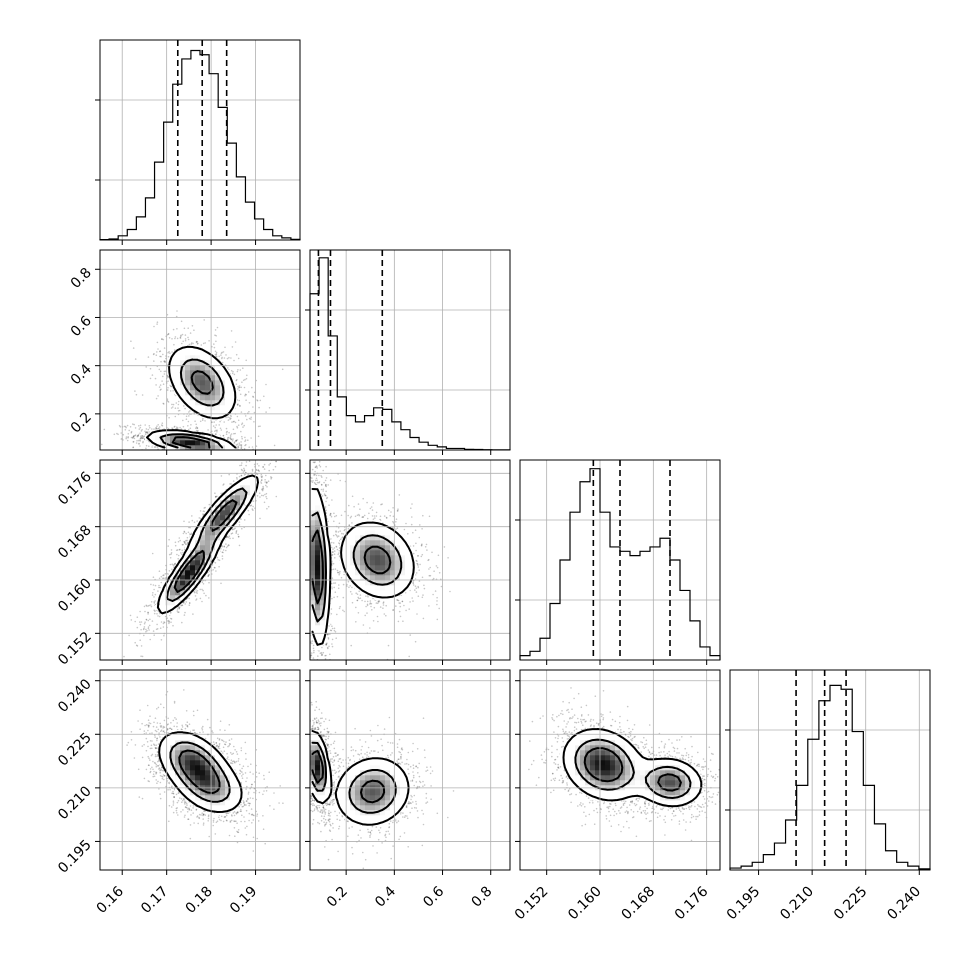  Describe the element at coordinates (797, 904) in the screenshot. I see `x-tick-label: 0.210` at that location.